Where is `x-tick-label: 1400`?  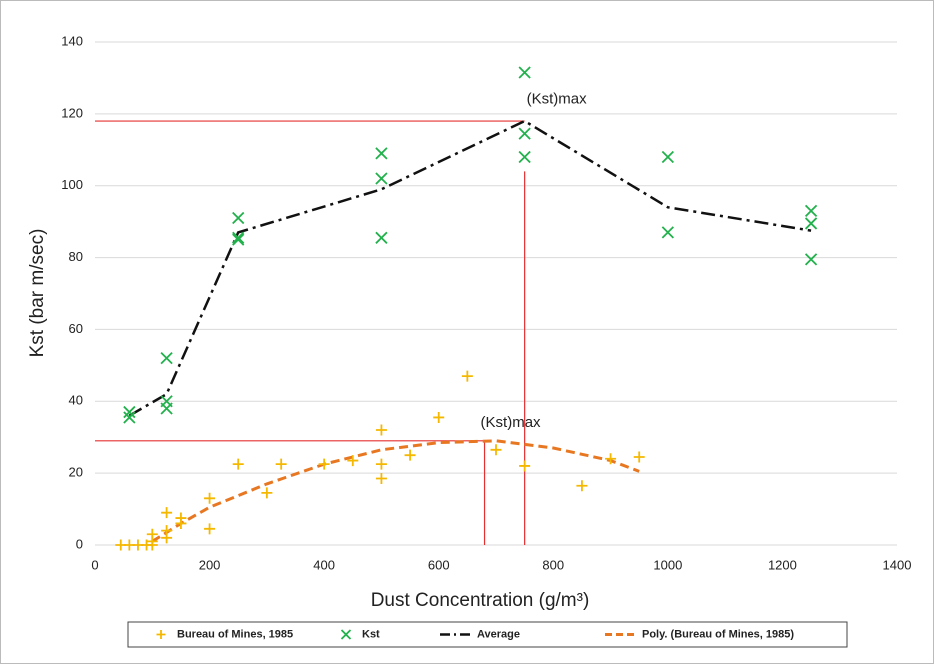 x-tick-label: 1400 is located at coordinates (897, 564).